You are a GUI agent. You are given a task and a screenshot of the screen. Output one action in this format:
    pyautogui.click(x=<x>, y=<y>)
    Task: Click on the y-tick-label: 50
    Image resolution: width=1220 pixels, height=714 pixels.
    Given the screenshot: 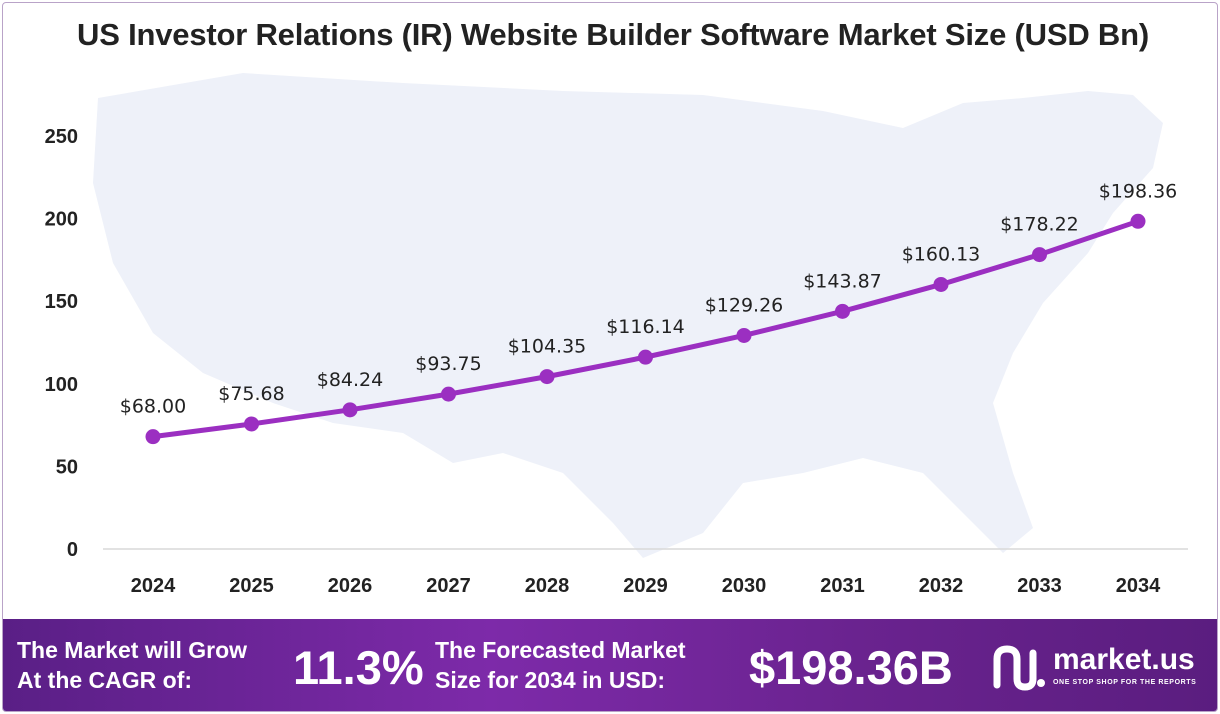 What is the action you would take?
    pyautogui.click(x=67, y=467)
    